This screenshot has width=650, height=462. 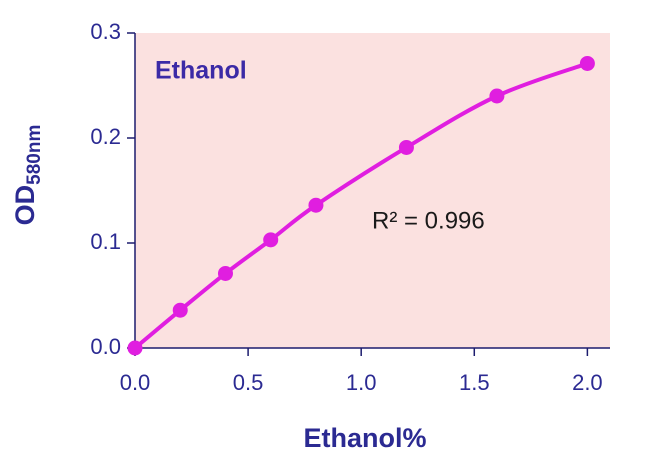 What do you see at coordinates (364, 438) in the screenshot?
I see `x-axis-label: Ethanol%` at bounding box center [364, 438].